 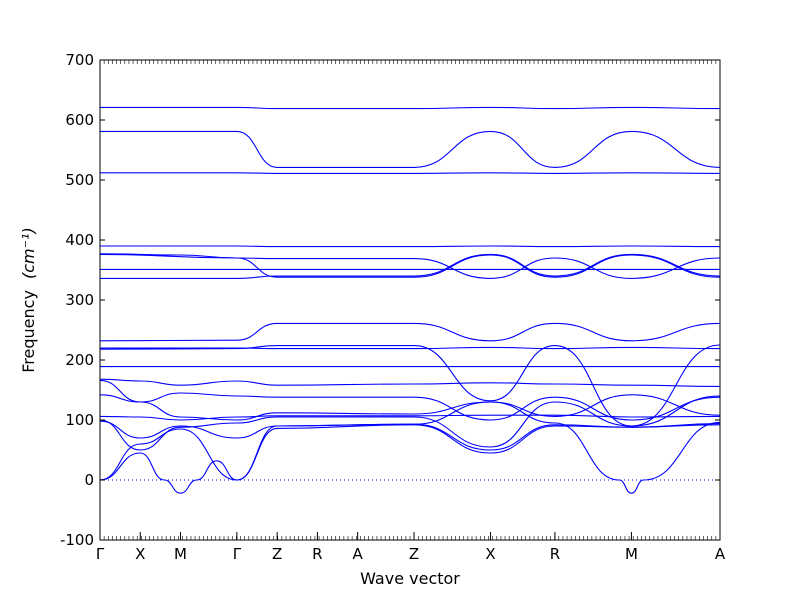 What do you see at coordinates (77, 540) in the screenshot?
I see `y-tick-label: -100` at bounding box center [77, 540].